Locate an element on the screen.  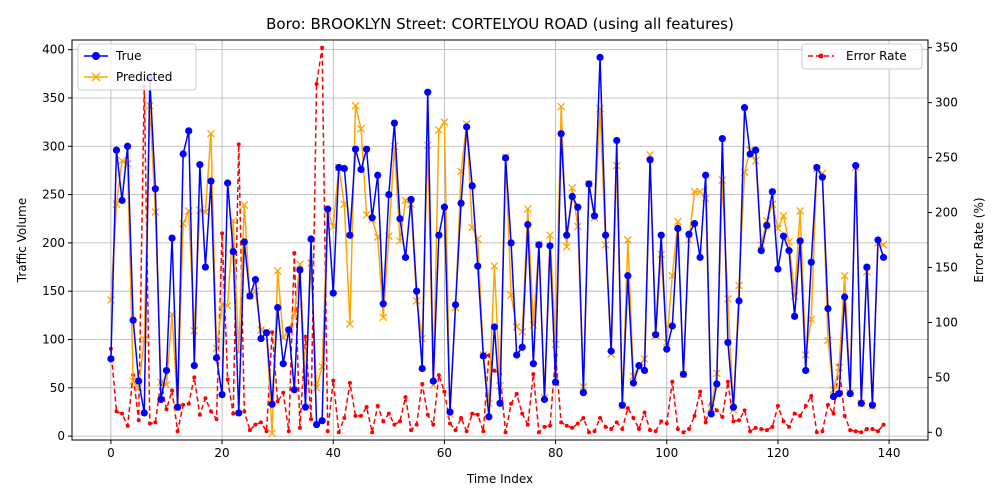
y-tick-label: 50 is located at coordinates (57, 388).